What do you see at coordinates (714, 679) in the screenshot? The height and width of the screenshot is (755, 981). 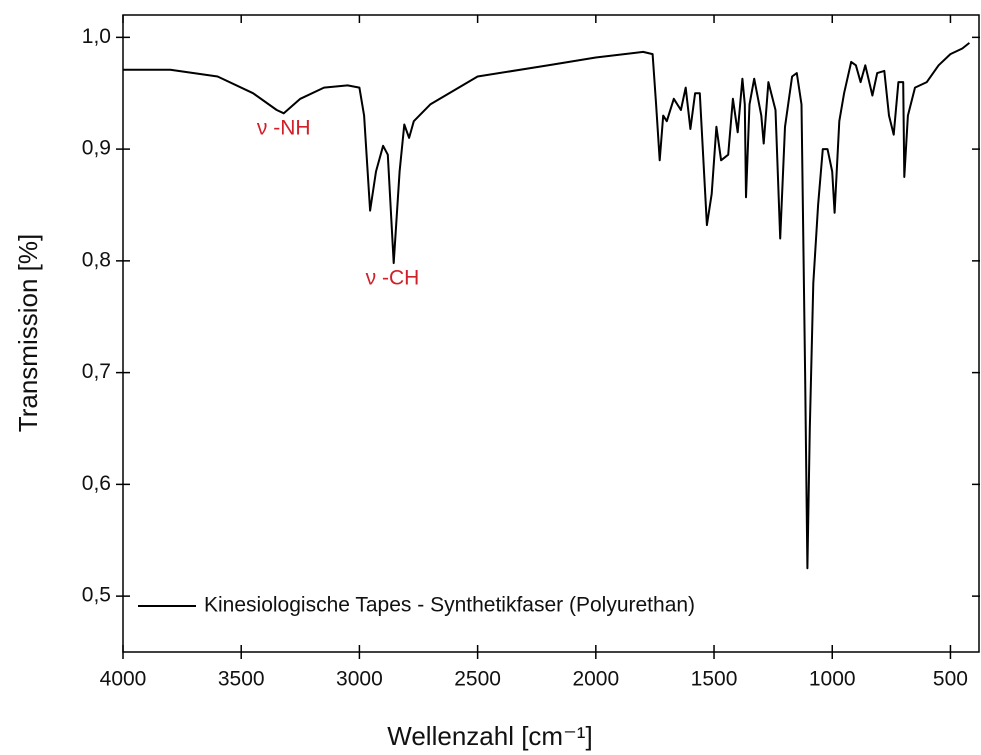 I see `x-tick-label: 1500` at bounding box center [714, 679].